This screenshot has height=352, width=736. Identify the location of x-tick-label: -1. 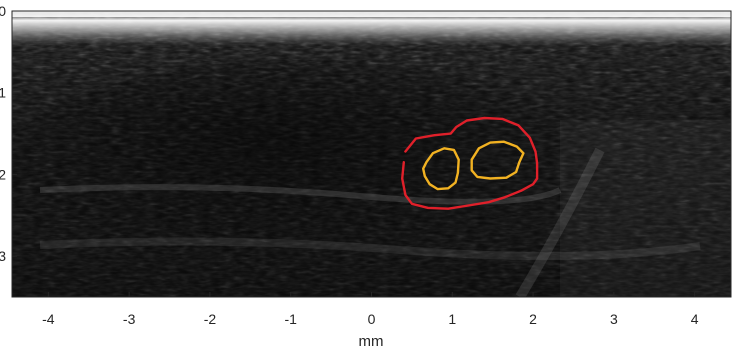
(290, 319).